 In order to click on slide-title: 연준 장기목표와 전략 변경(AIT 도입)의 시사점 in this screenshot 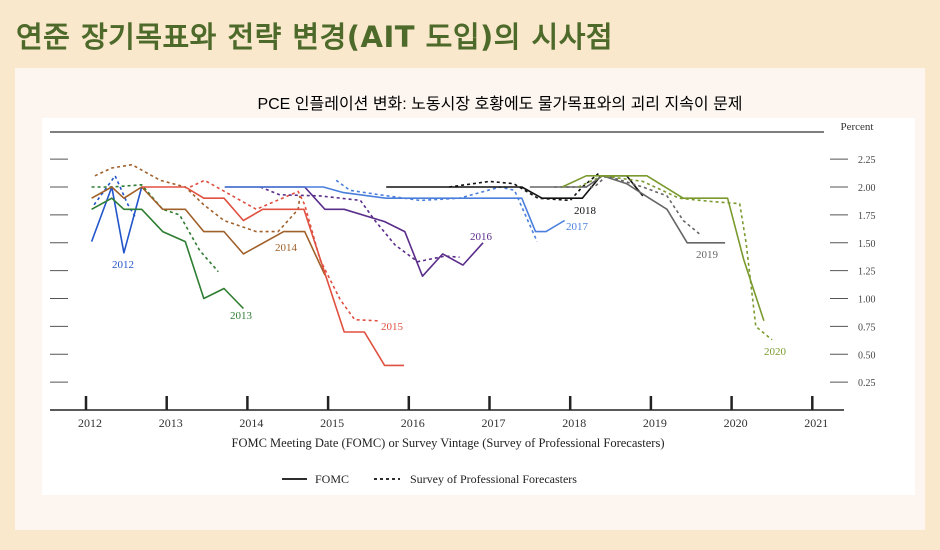, I will do `click(315, 37)`.